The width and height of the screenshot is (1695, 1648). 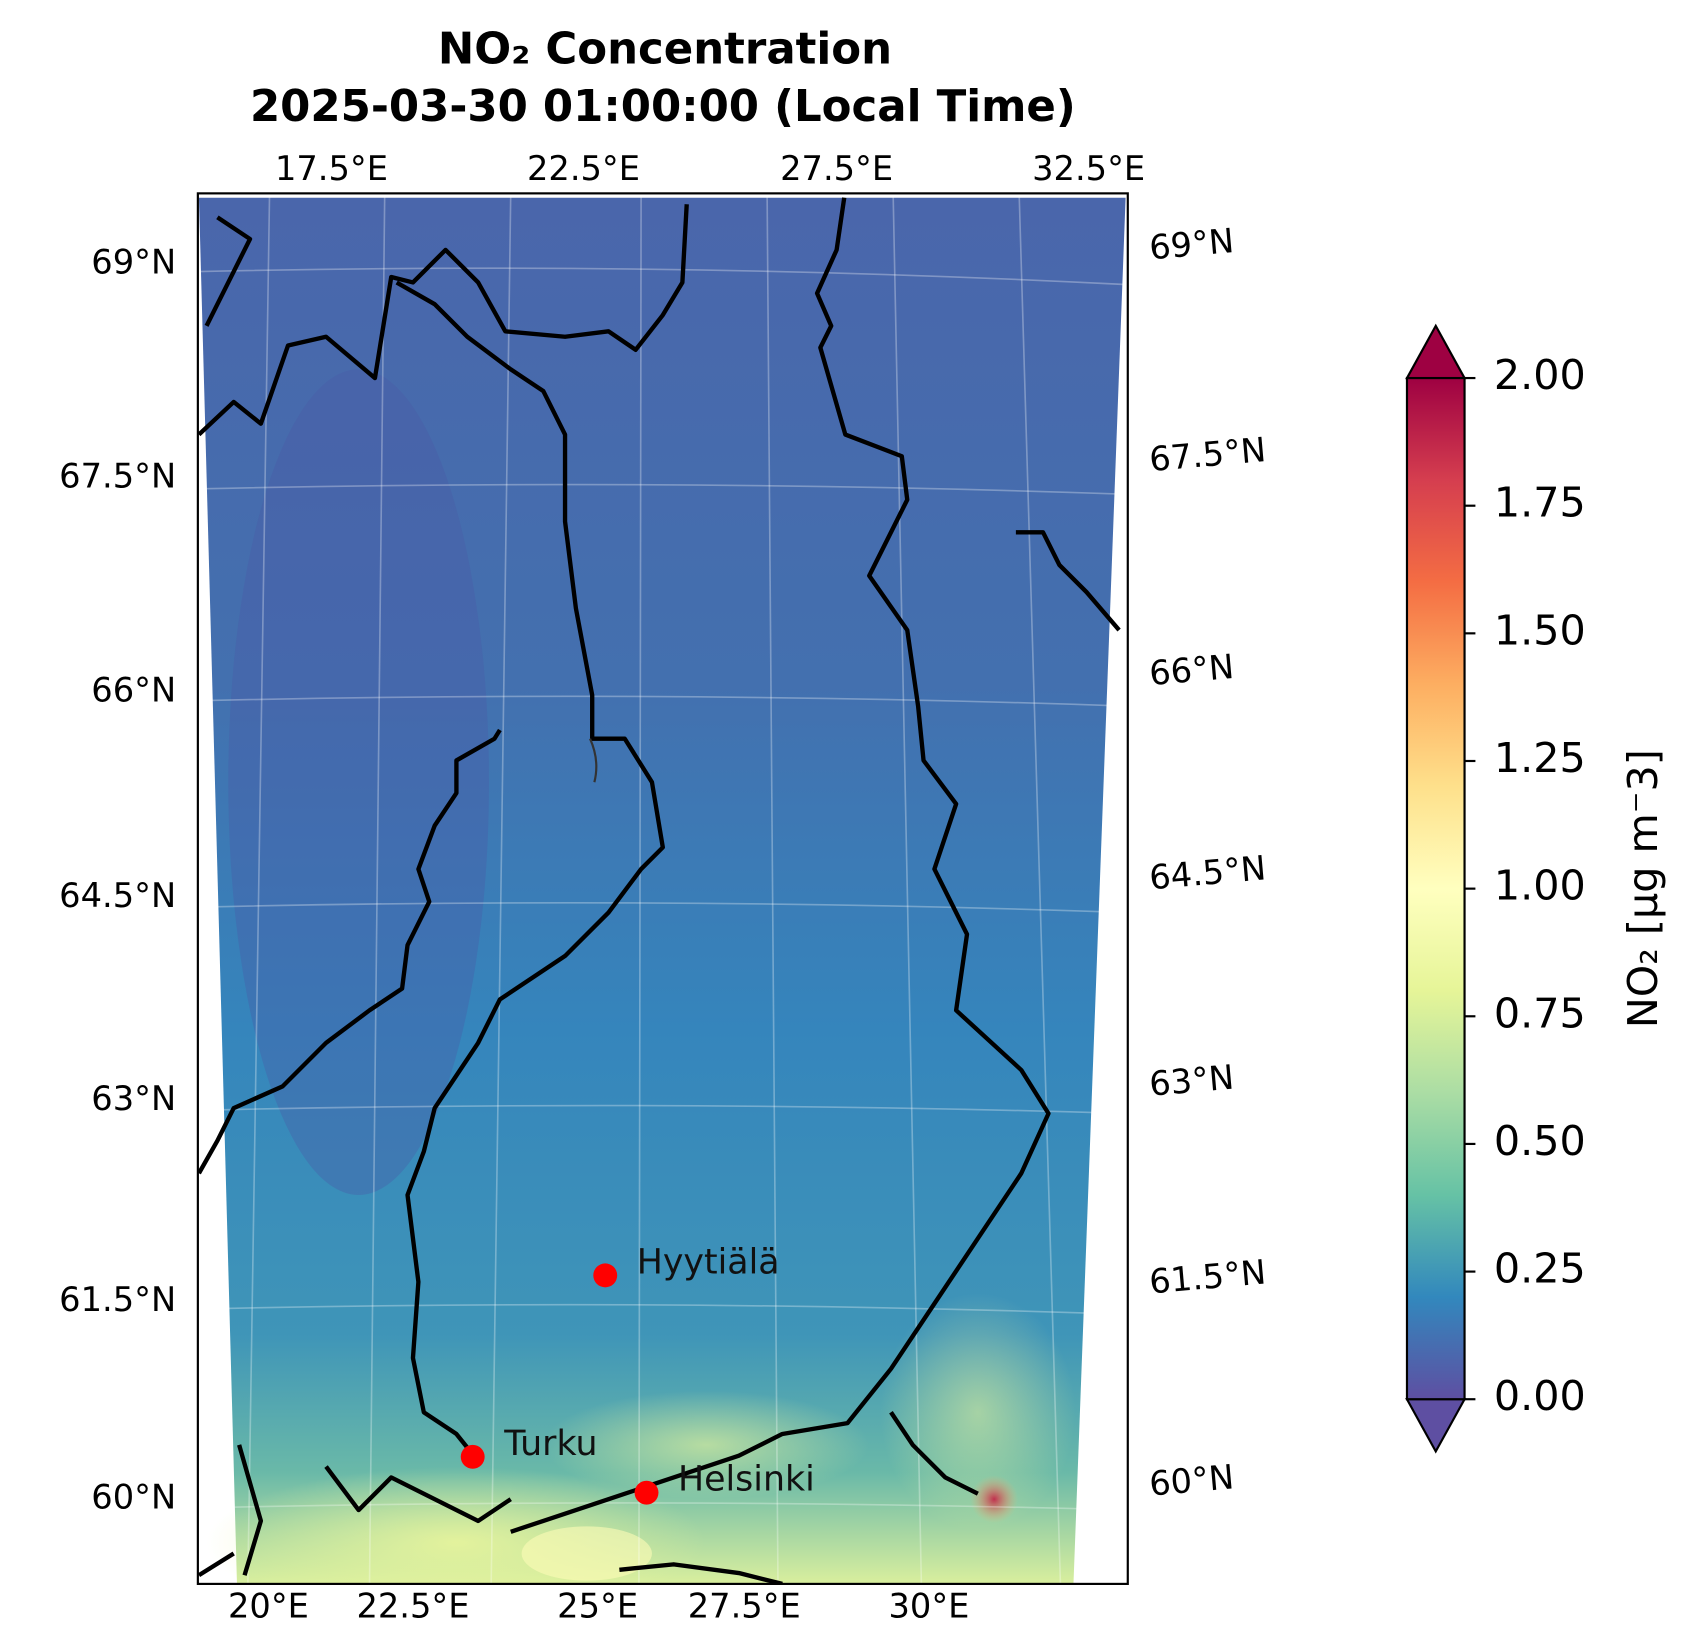 What do you see at coordinates (1540, 1141) in the screenshot?
I see `colorbar-tick-label: 0.50` at bounding box center [1540, 1141].